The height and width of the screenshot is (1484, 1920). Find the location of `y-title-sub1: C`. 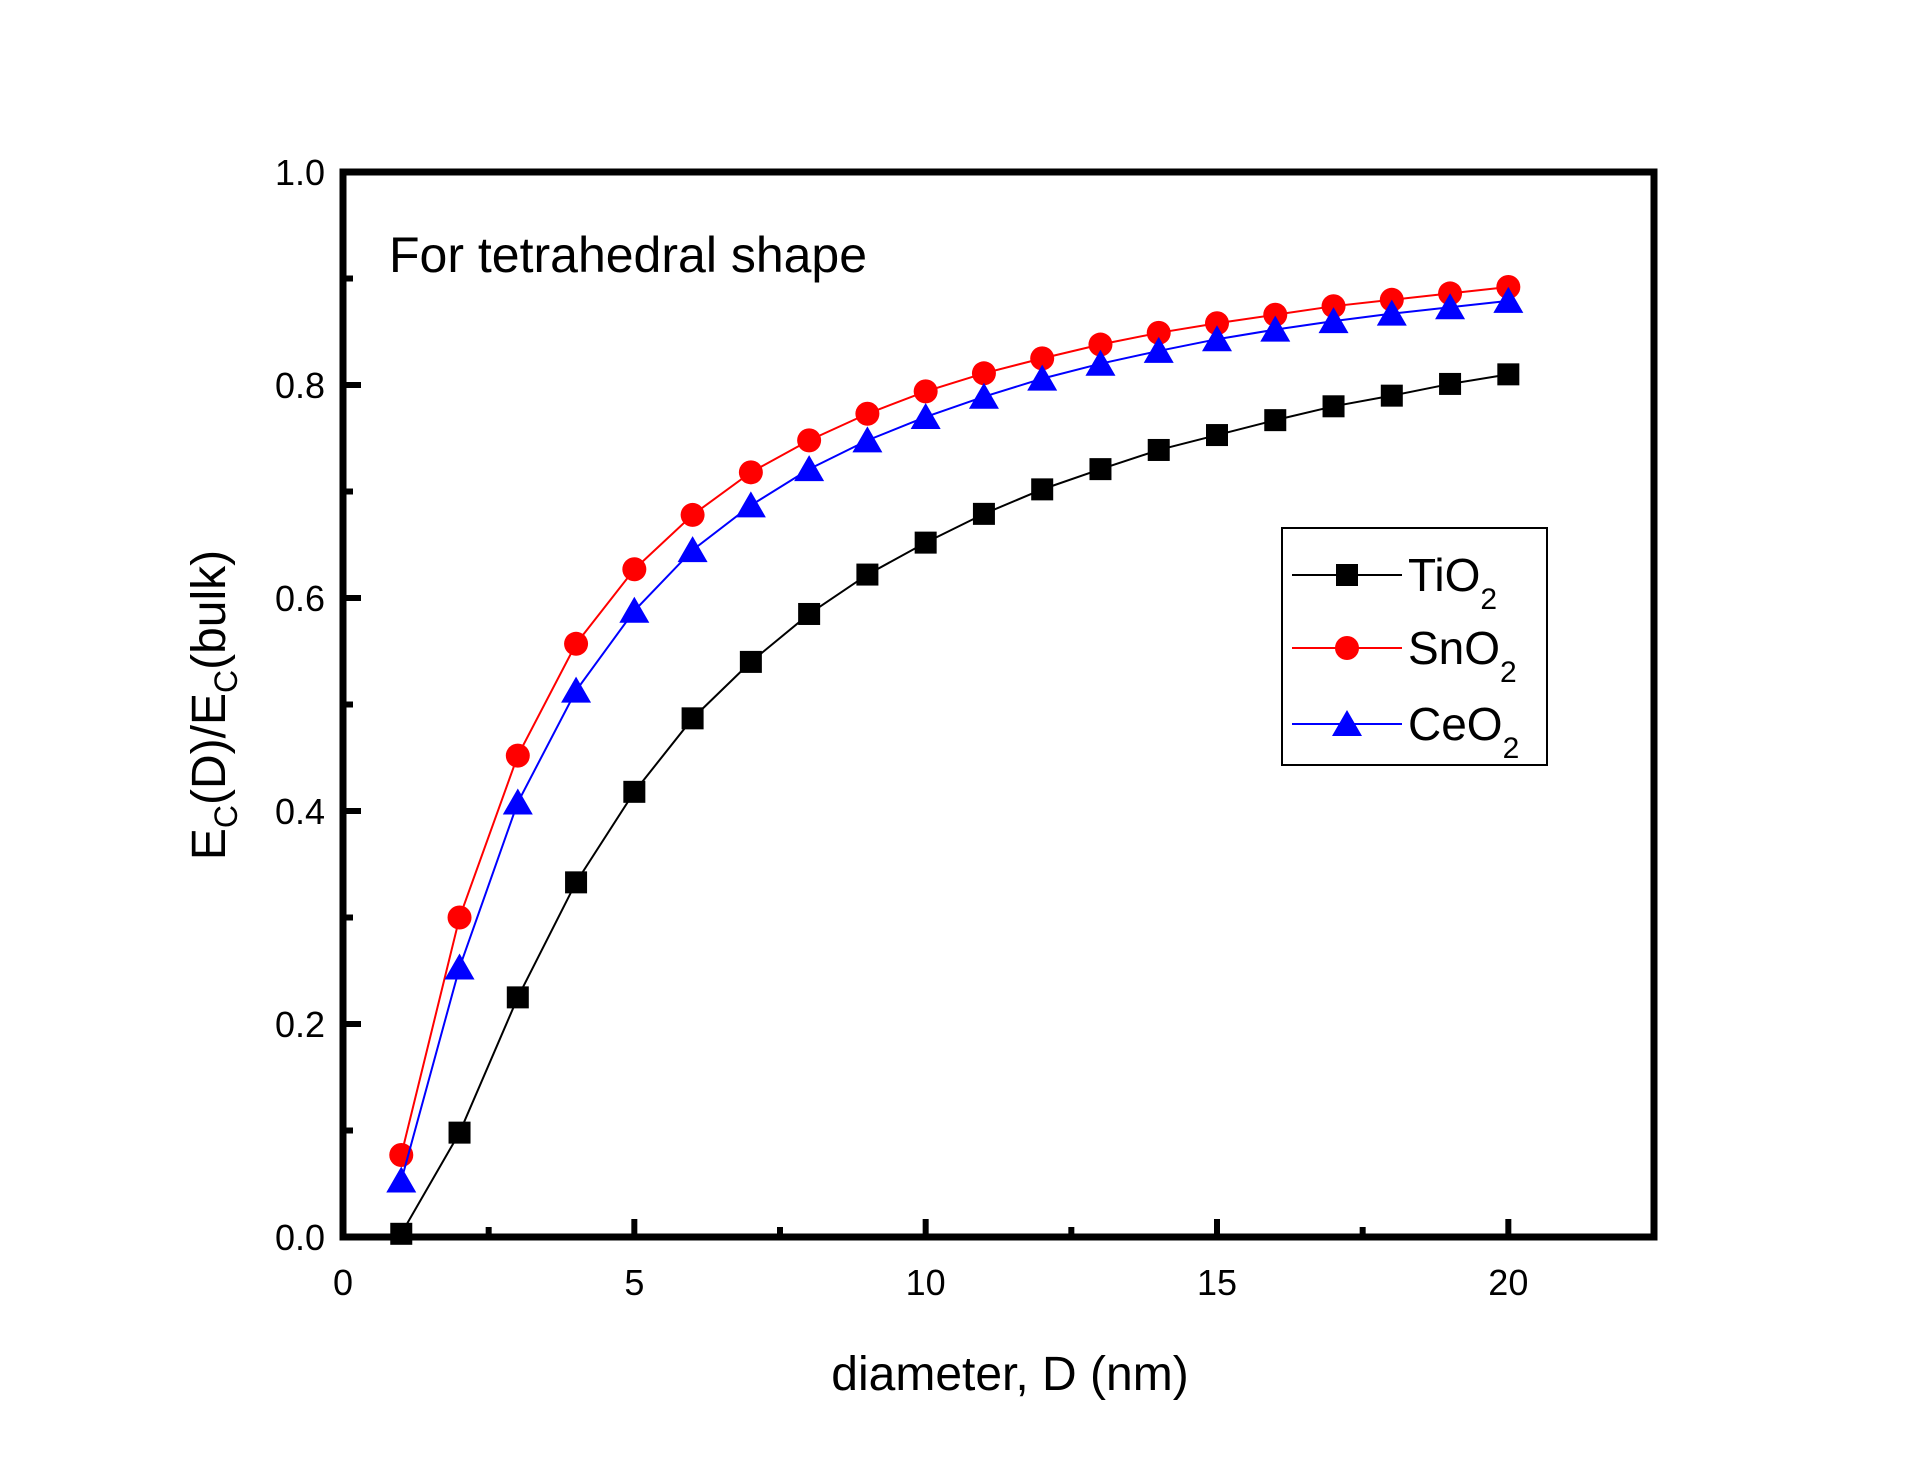

y-title-sub1: C is located at coordinates (226, 816).